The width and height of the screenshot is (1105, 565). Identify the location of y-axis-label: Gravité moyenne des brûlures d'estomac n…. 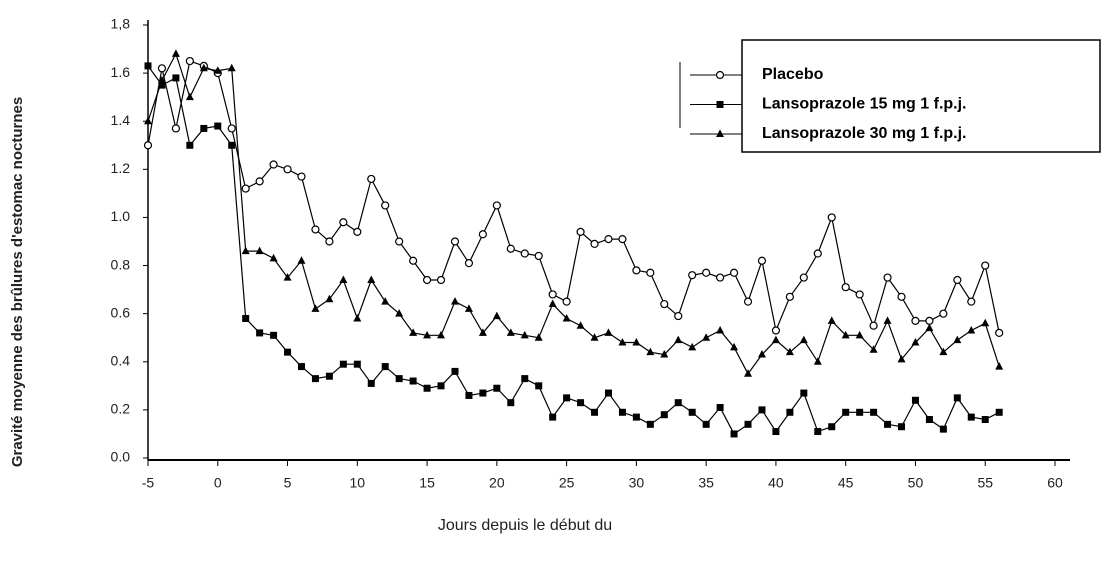
(17, 282).